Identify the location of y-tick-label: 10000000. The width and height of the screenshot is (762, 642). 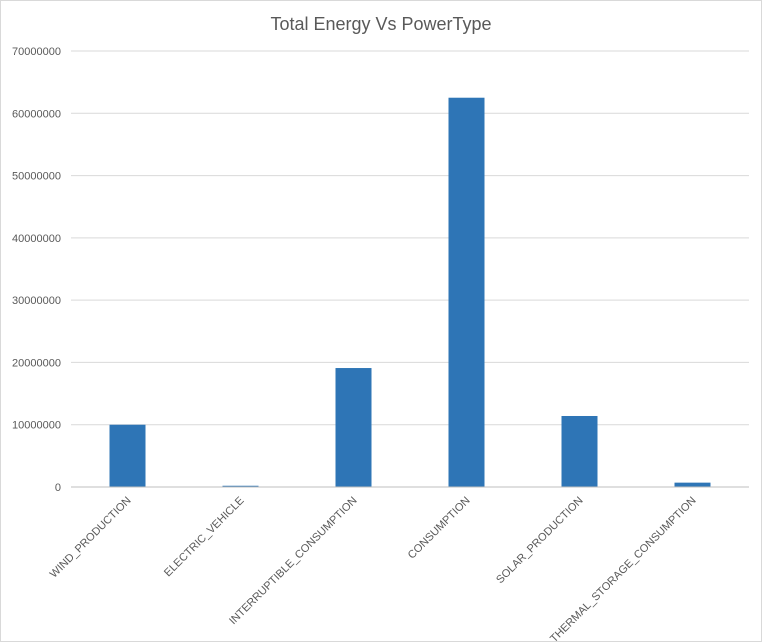
(36, 426).